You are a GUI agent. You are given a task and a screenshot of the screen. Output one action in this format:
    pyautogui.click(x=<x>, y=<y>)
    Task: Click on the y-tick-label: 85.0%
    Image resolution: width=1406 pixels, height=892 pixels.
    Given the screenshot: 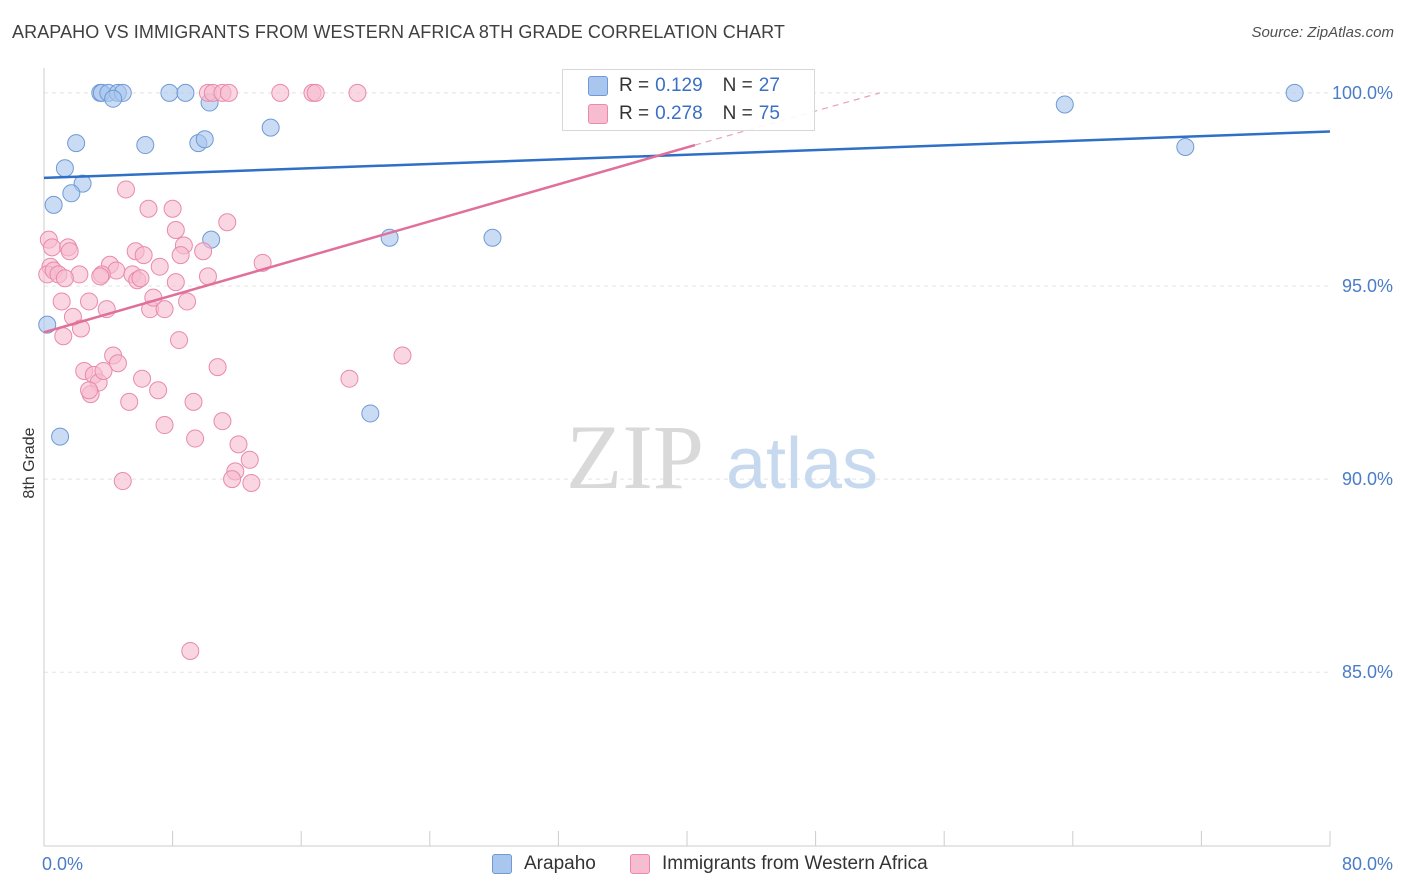 What is the action you would take?
    pyautogui.click(x=1367, y=672)
    